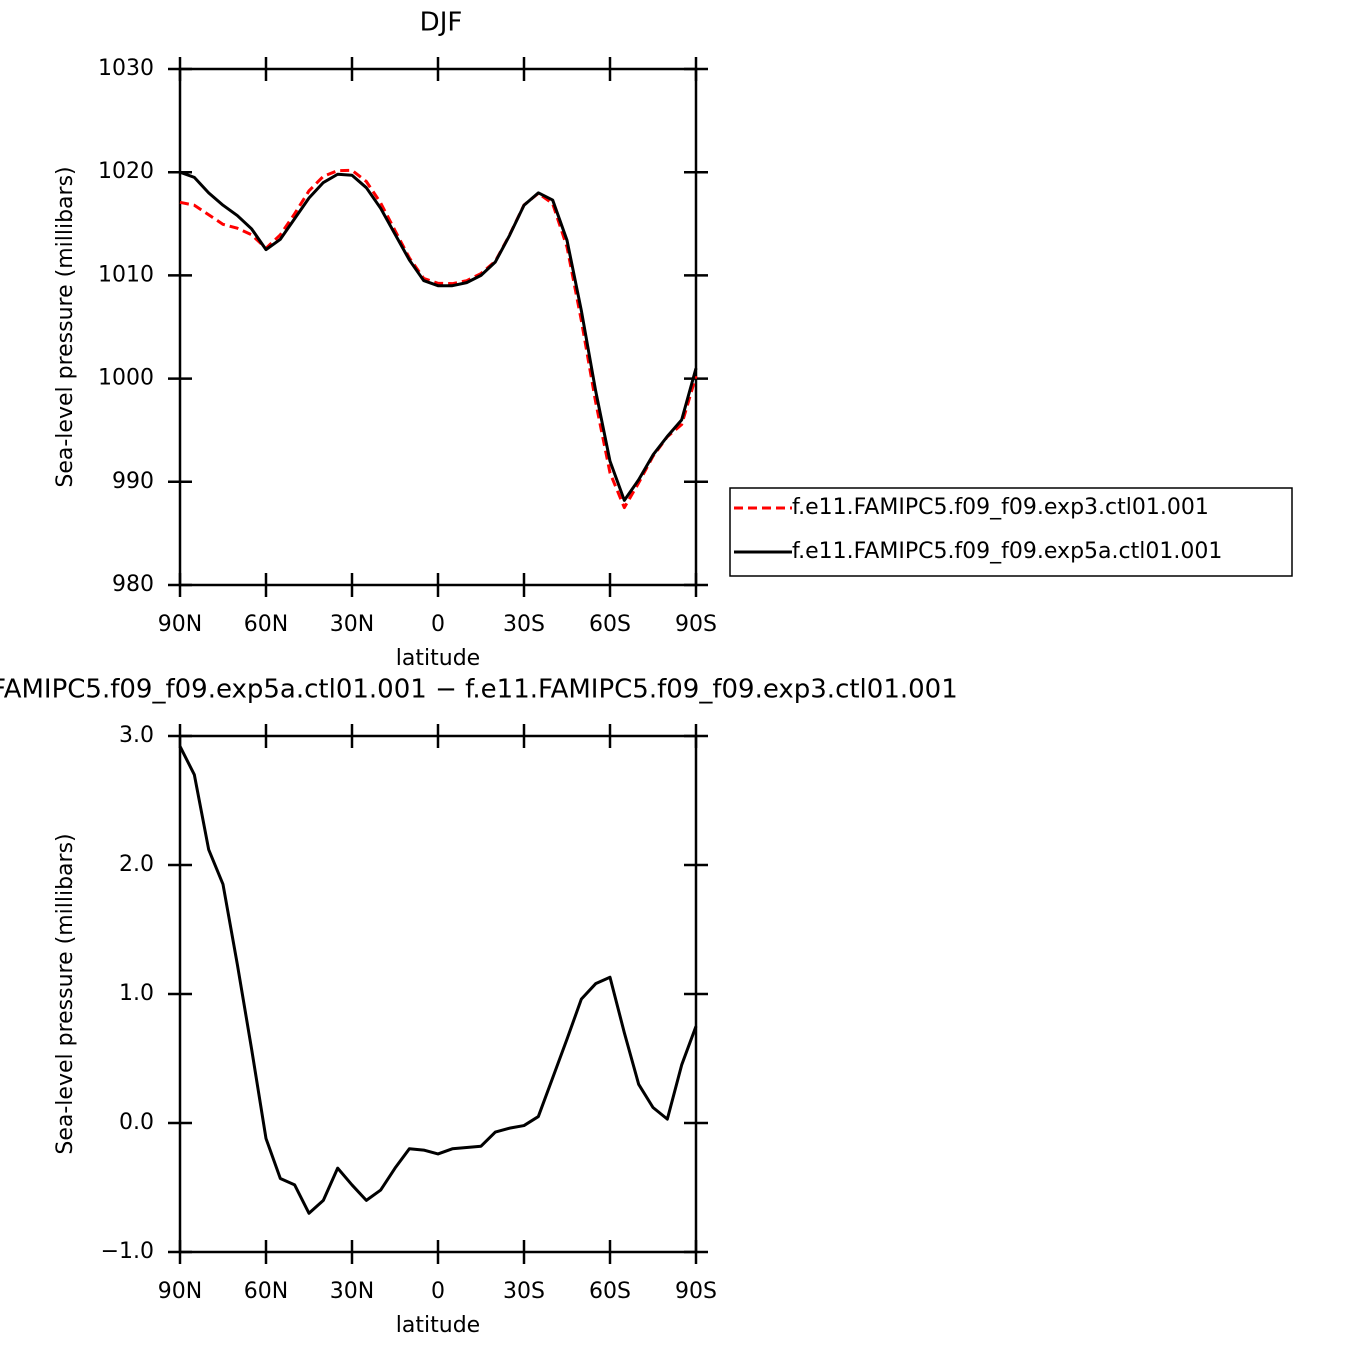 The width and height of the screenshot is (1347, 1347). Describe the element at coordinates (126, 68) in the screenshot. I see `y-tick-label: 1030` at that location.